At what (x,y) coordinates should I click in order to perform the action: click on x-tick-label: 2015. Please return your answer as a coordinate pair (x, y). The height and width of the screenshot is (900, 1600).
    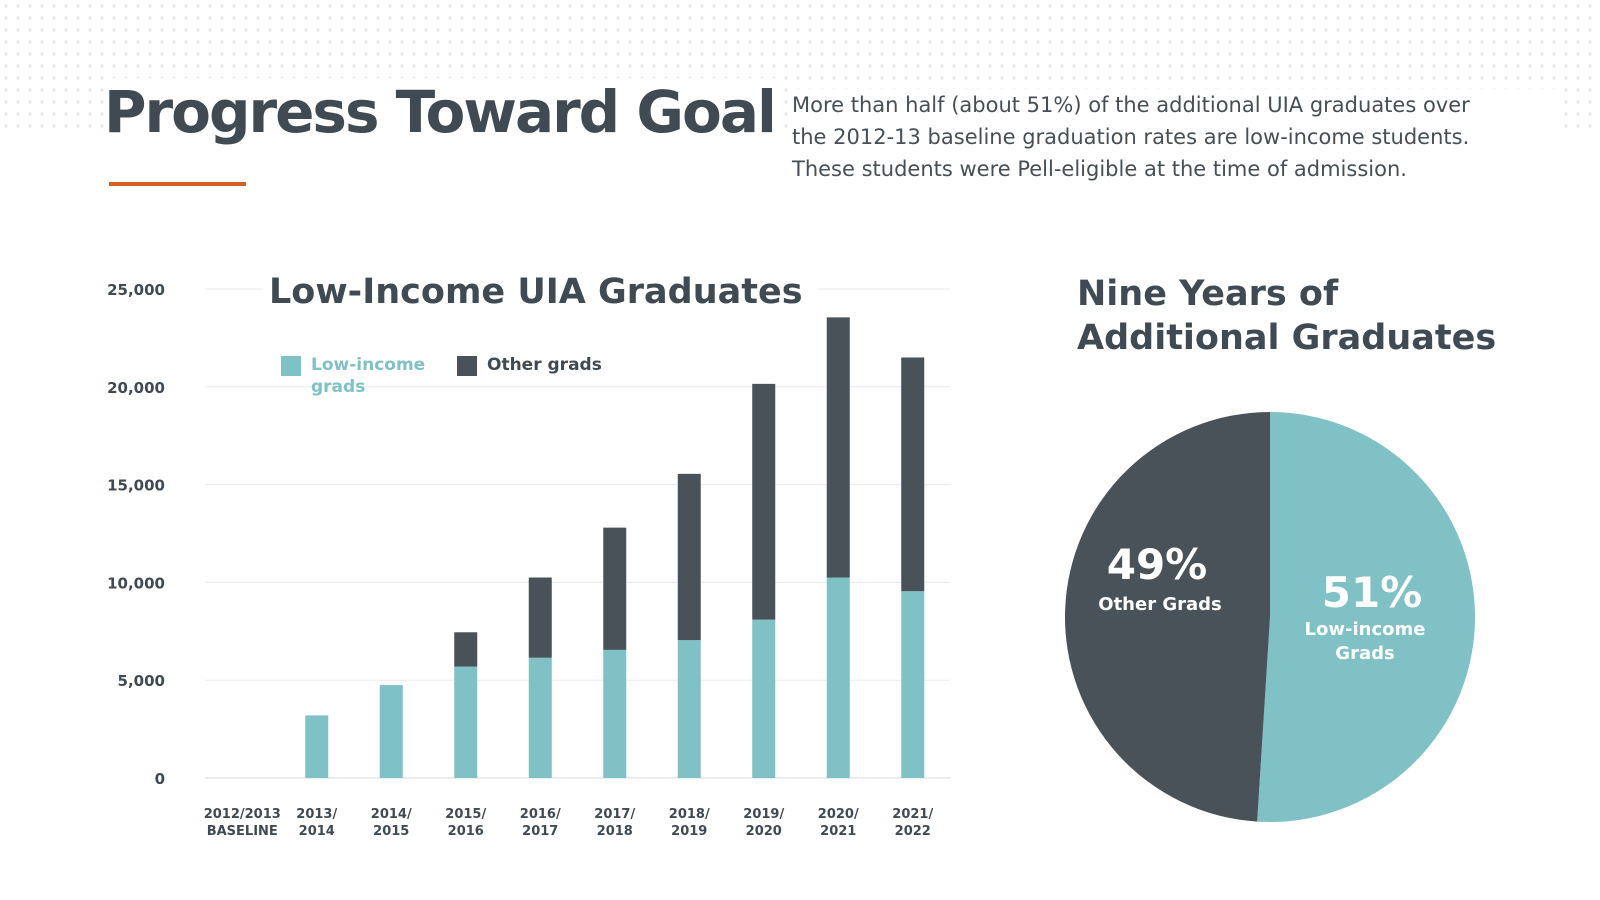
    Looking at the image, I should click on (391, 831).